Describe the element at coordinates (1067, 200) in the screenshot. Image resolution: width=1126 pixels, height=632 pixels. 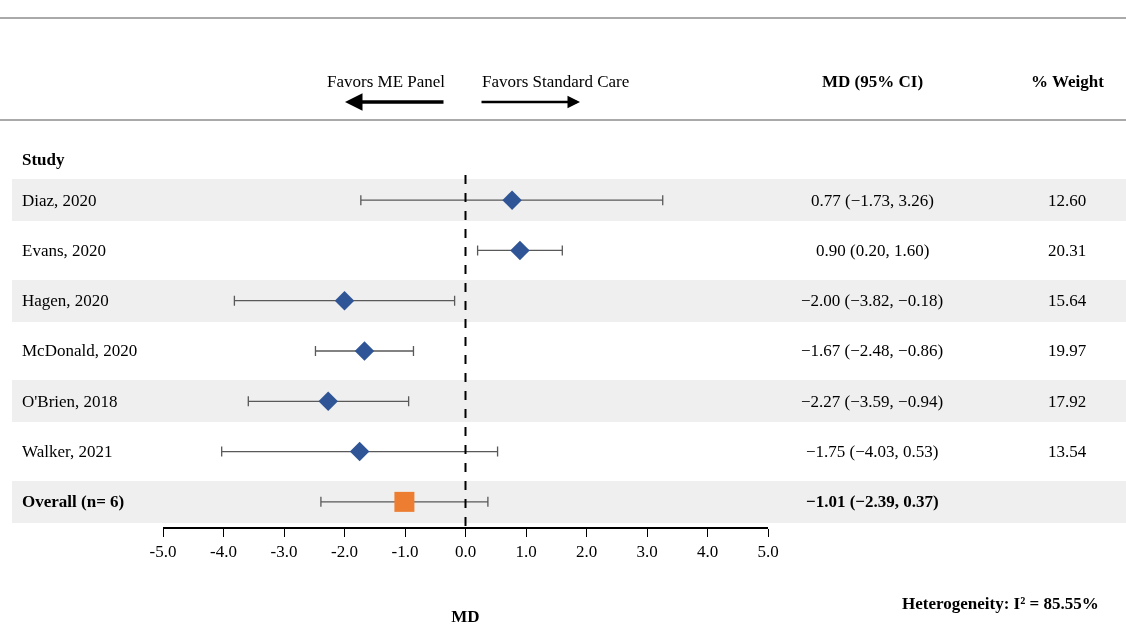
I see `text: 12.60` at that location.